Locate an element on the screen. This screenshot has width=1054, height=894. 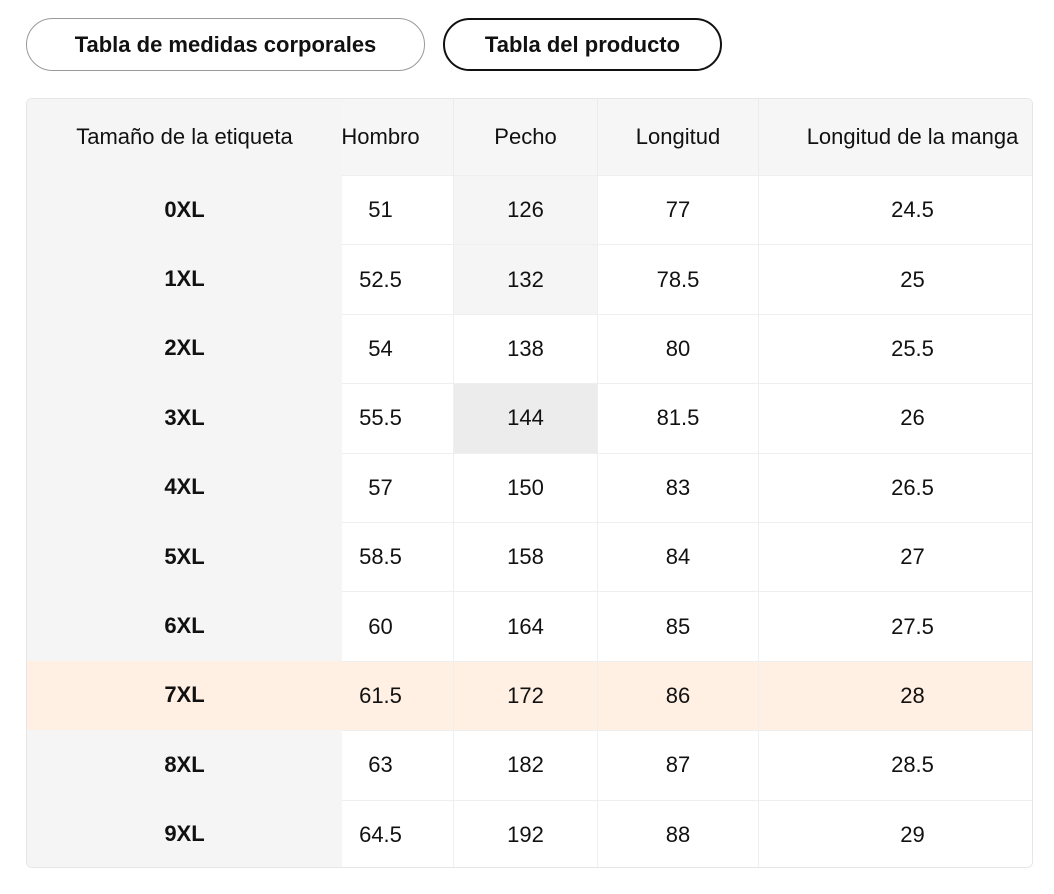
table-cell: 85 is located at coordinates (678, 626).